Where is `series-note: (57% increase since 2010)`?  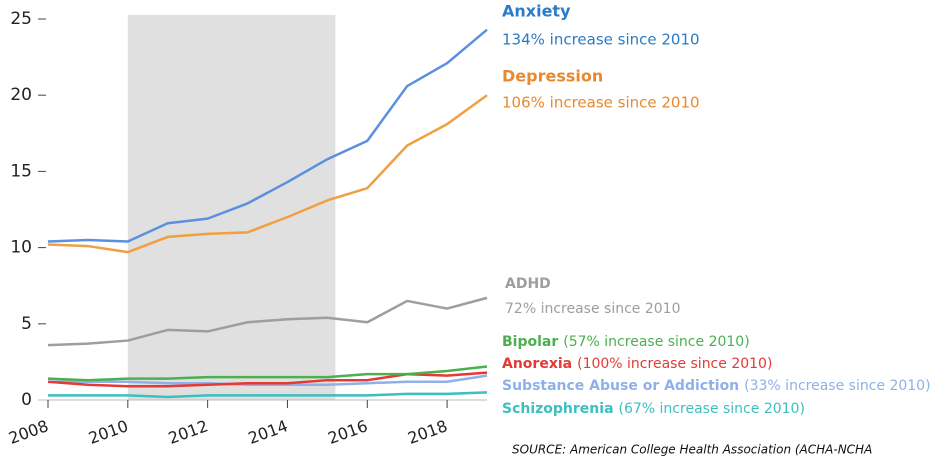
series-note: (57% increase since 2010) is located at coordinates (656, 342).